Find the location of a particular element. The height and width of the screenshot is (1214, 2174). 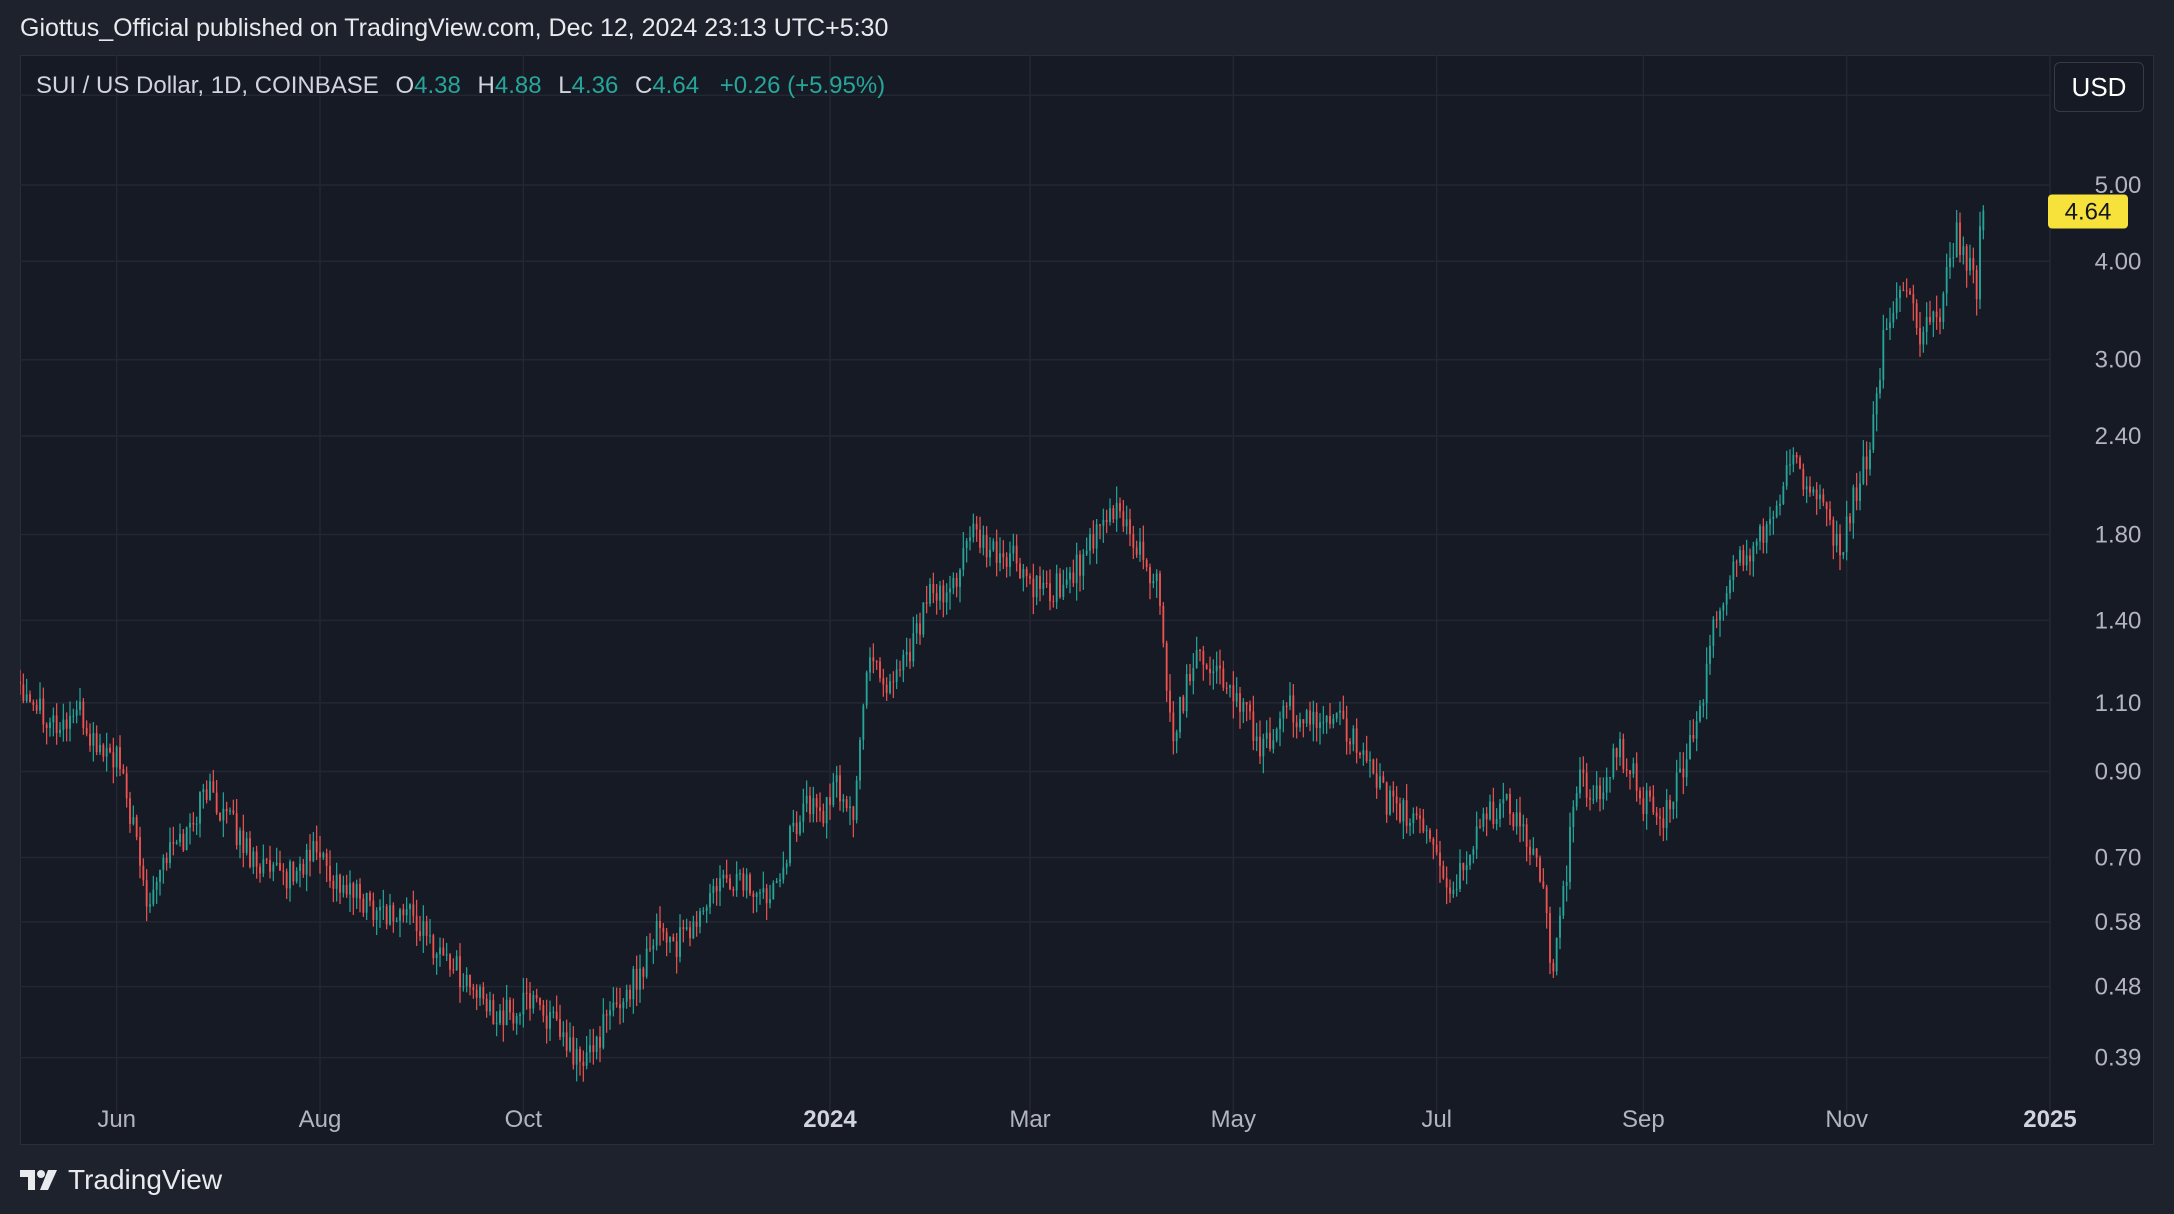

price-tick-label: 5.00 is located at coordinates (2118, 185).